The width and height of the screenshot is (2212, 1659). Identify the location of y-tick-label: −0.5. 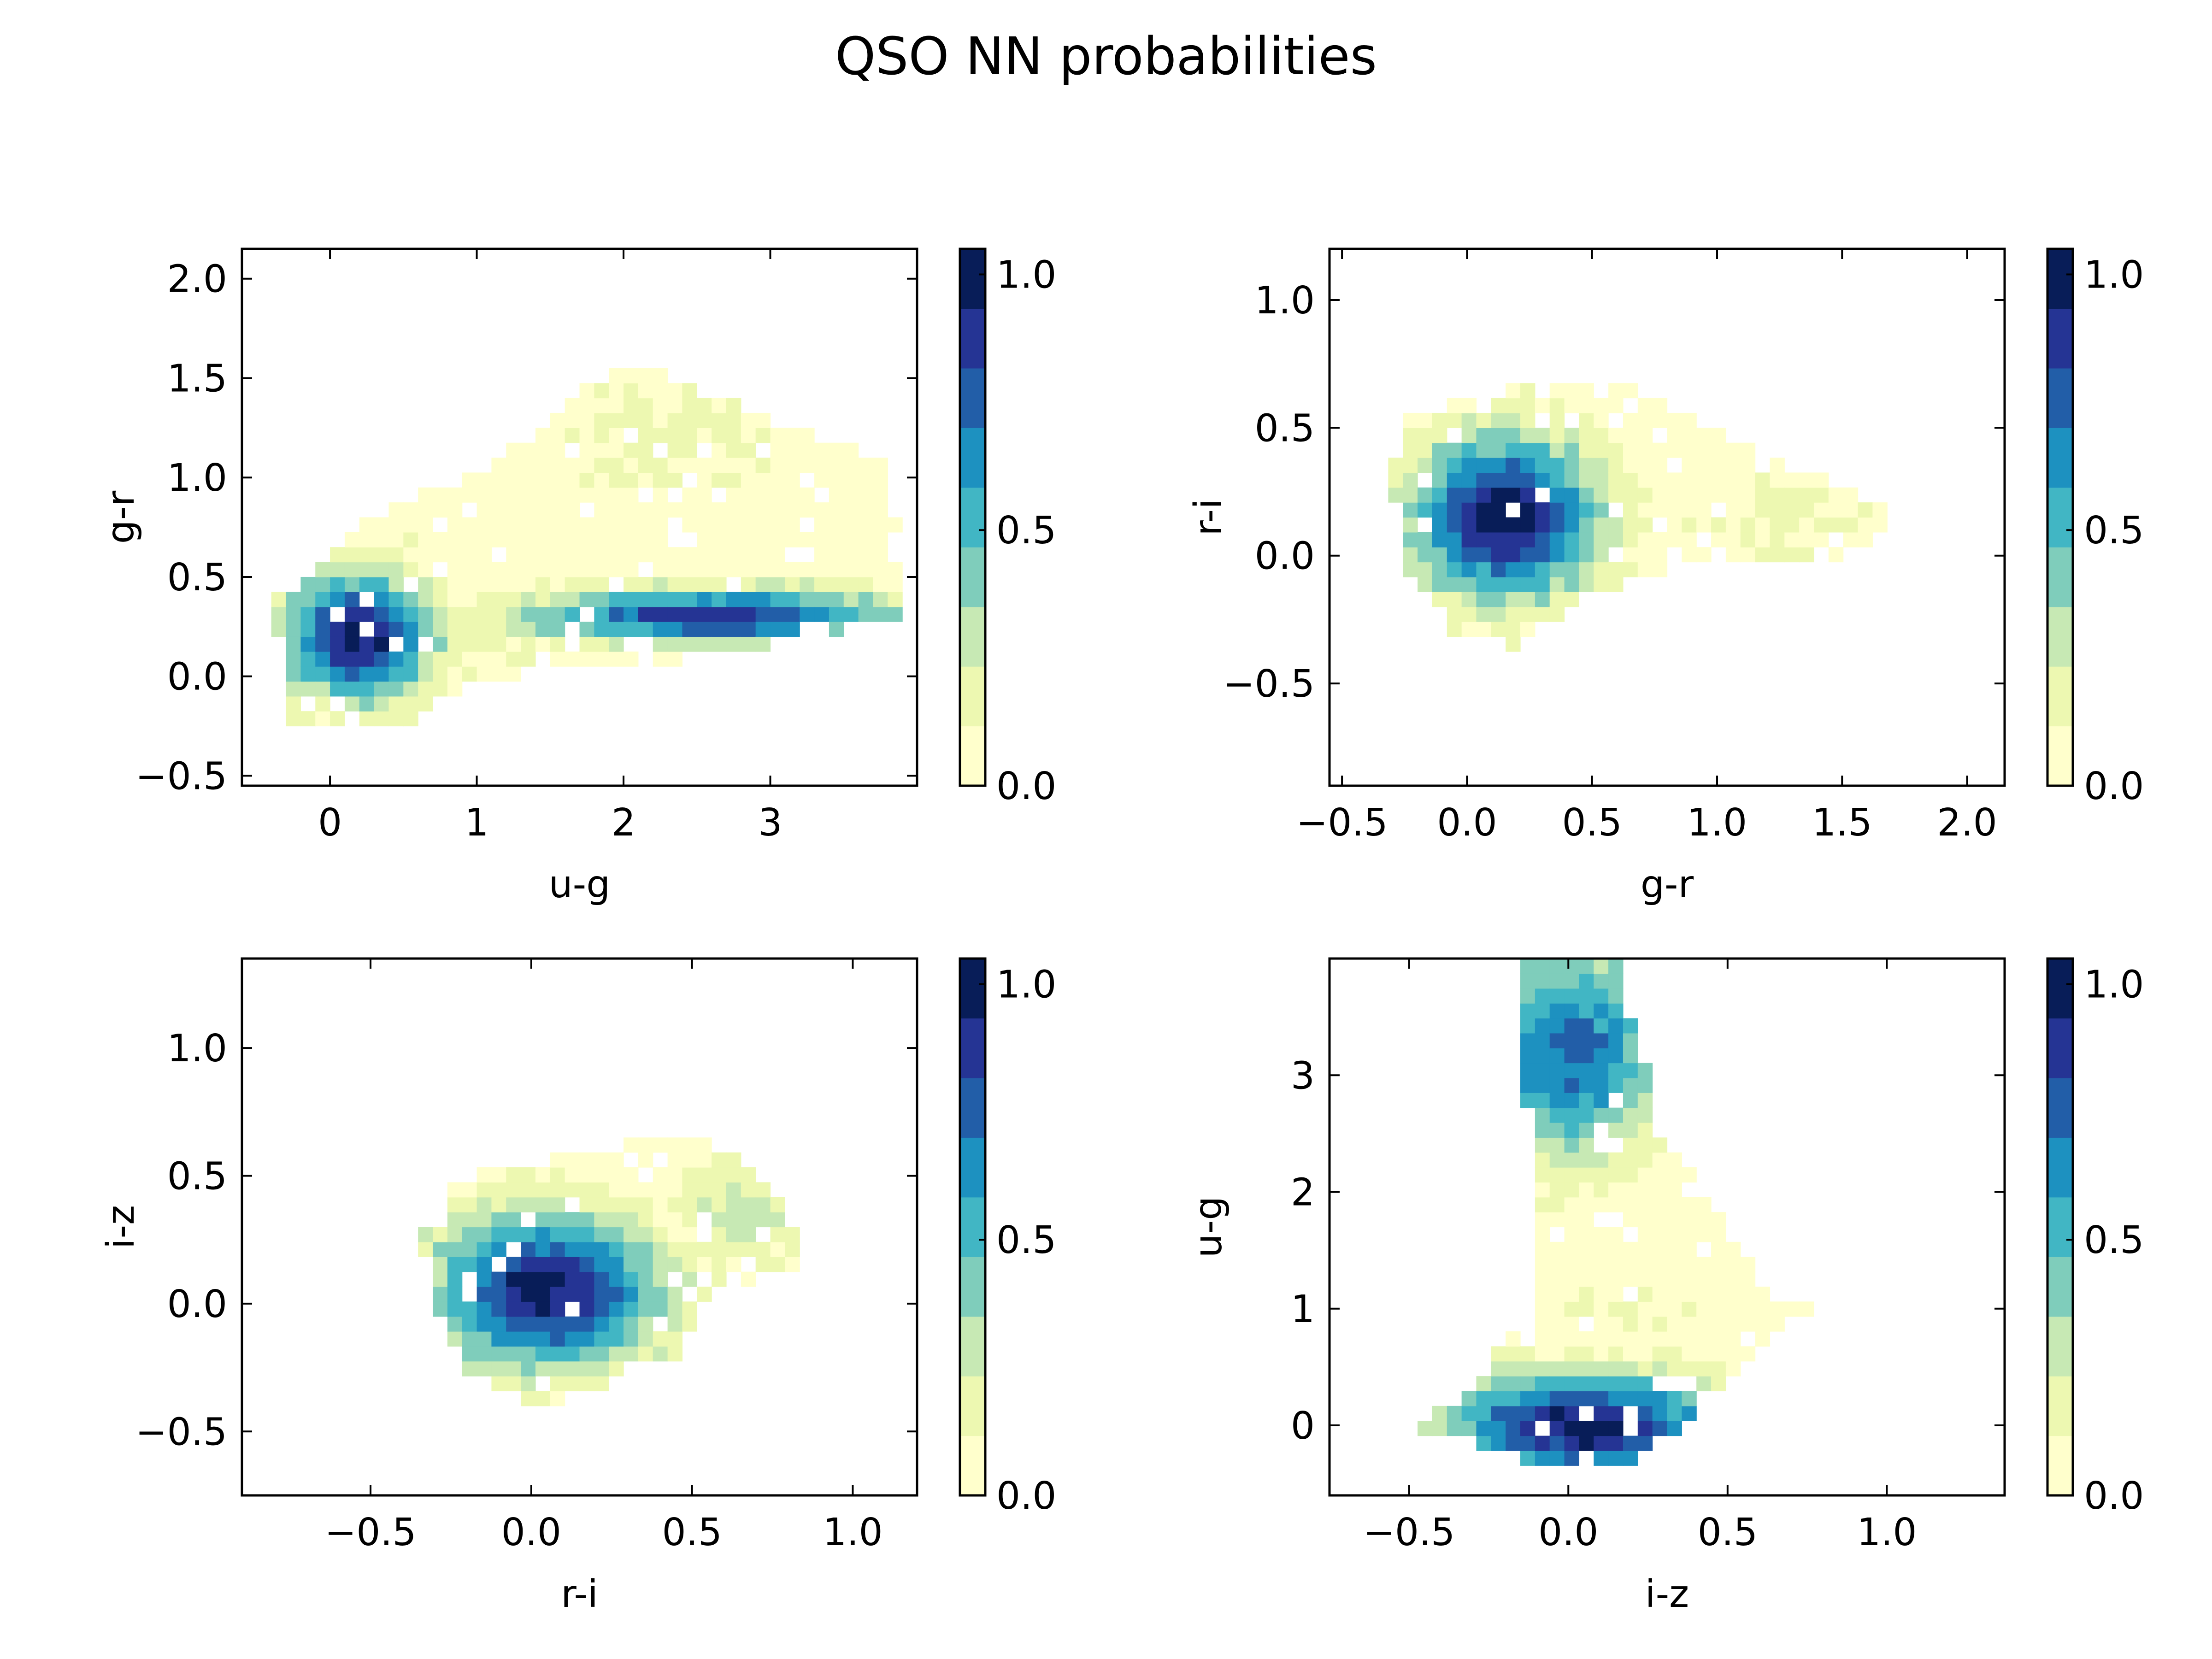
(181, 776).